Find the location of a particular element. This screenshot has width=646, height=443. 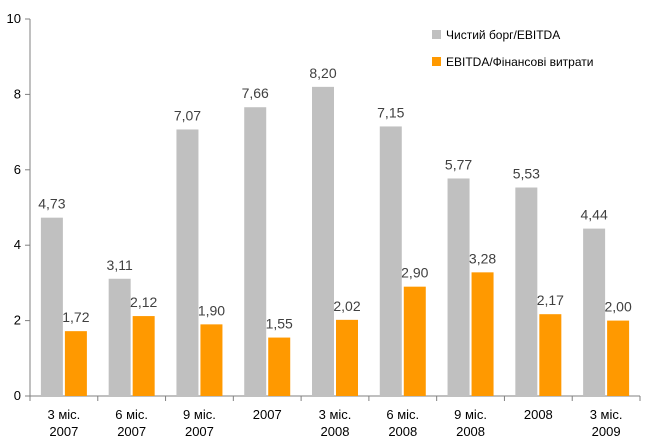

data-label: 7,07 is located at coordinates (187, 115).